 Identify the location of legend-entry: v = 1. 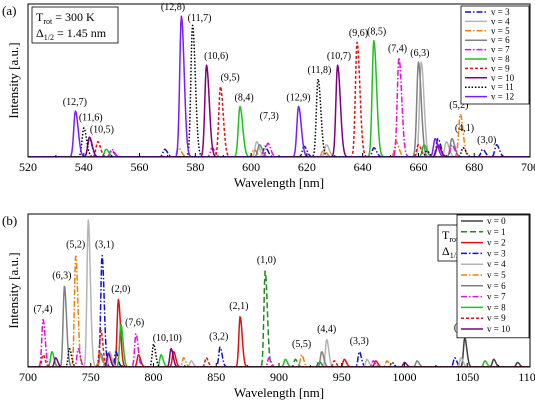
(496, 232).